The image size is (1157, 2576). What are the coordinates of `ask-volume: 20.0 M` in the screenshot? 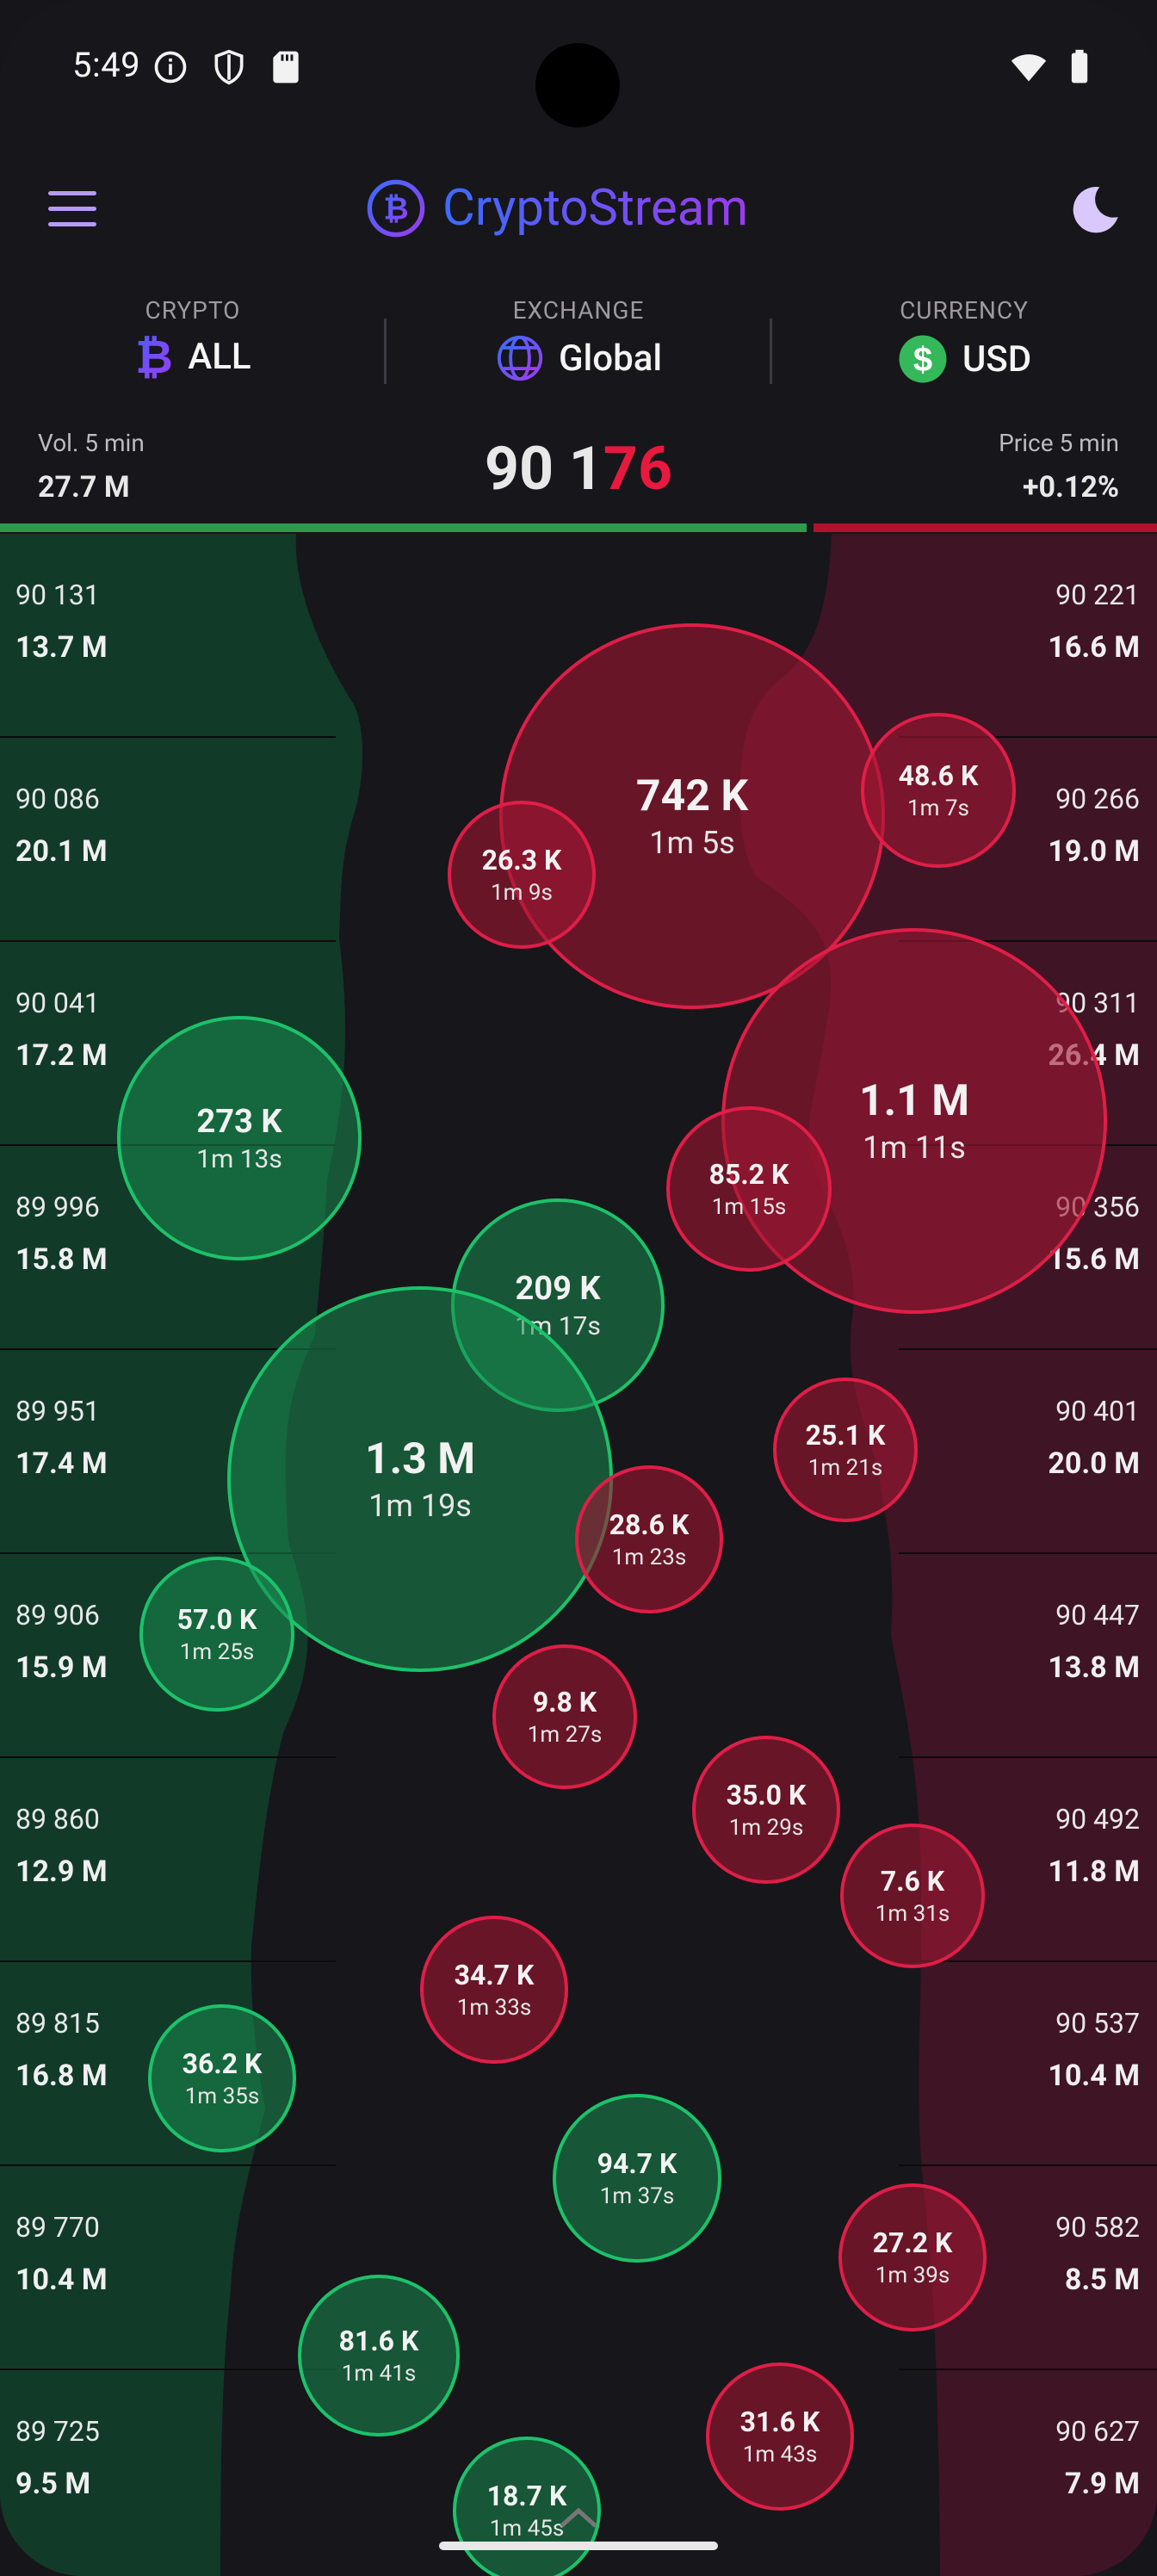 It's located at (1094, 1463).